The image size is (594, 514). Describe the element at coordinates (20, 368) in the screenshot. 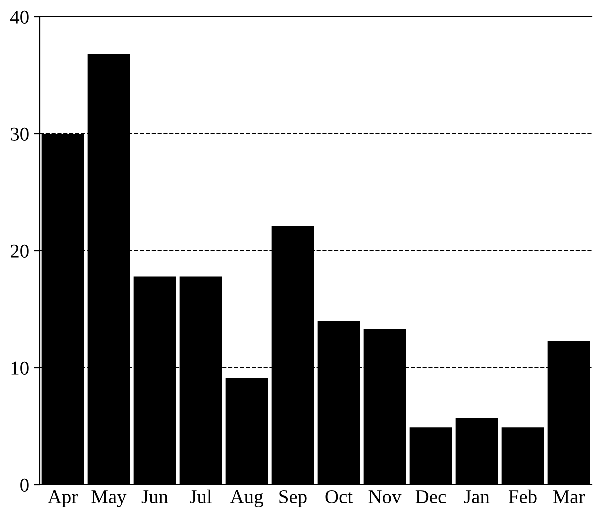

I see `y-tick-label: 10` at that location.